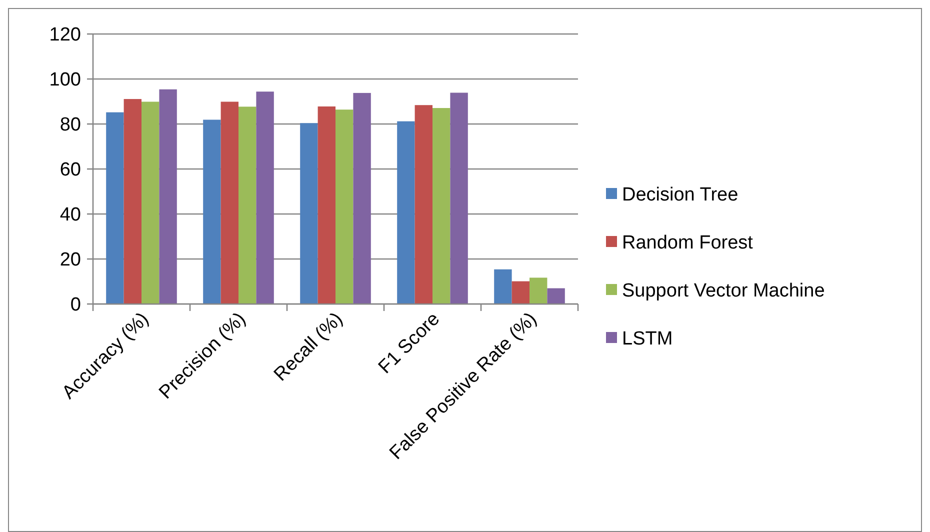 This screenshot has width=930, height=532. Describe the element at coordinates (70, 260) in the screenshot. I see `y-tick-label: 20` at that location.